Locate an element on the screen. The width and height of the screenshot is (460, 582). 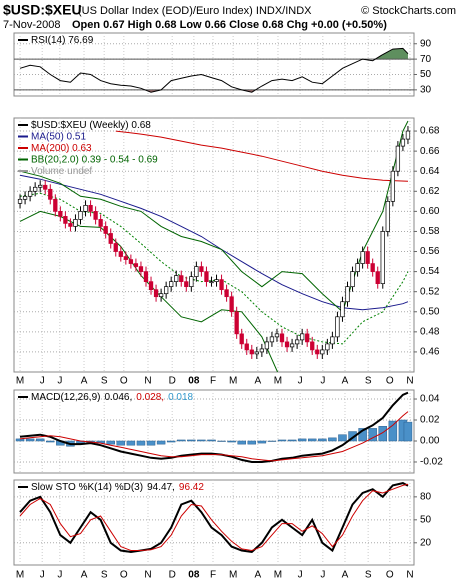
copyright: © StockCharts.com is located at coordinates (408, 11).